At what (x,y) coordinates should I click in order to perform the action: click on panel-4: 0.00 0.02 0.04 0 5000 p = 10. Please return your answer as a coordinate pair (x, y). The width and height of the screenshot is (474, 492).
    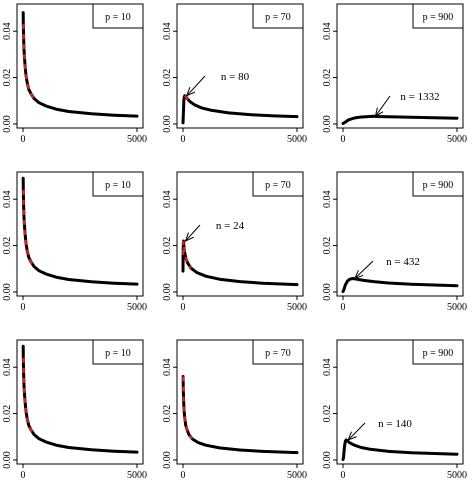
    Looking at the image, I should click on (74, 242).